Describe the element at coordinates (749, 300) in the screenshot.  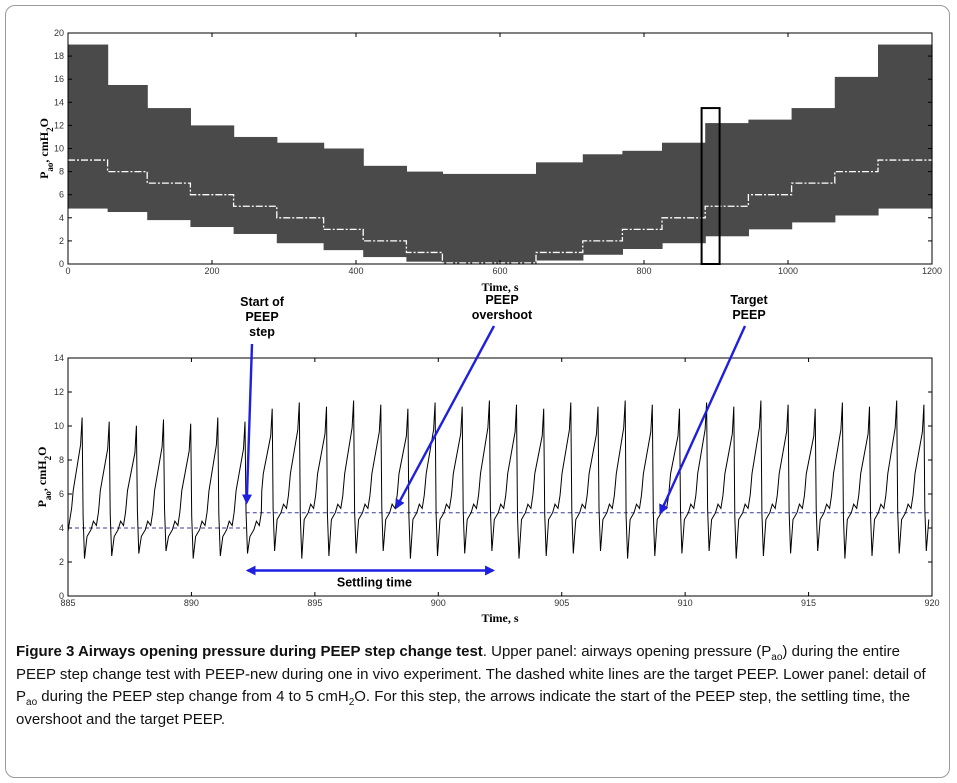
I see `annotation-text: Target` at that location.